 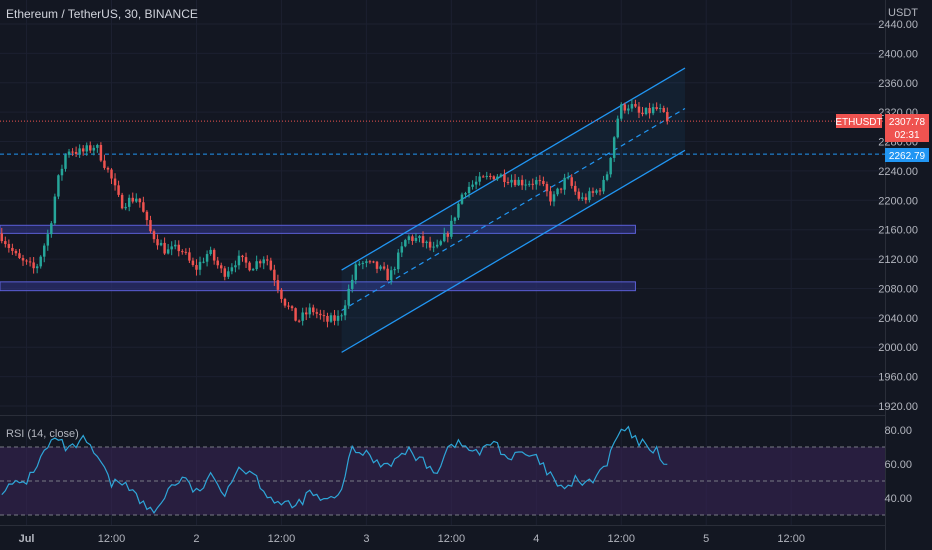 What do you see at coordinates (334, 469) in the screenshot?
I see `rsi-line` at bounding box center [334, 469].